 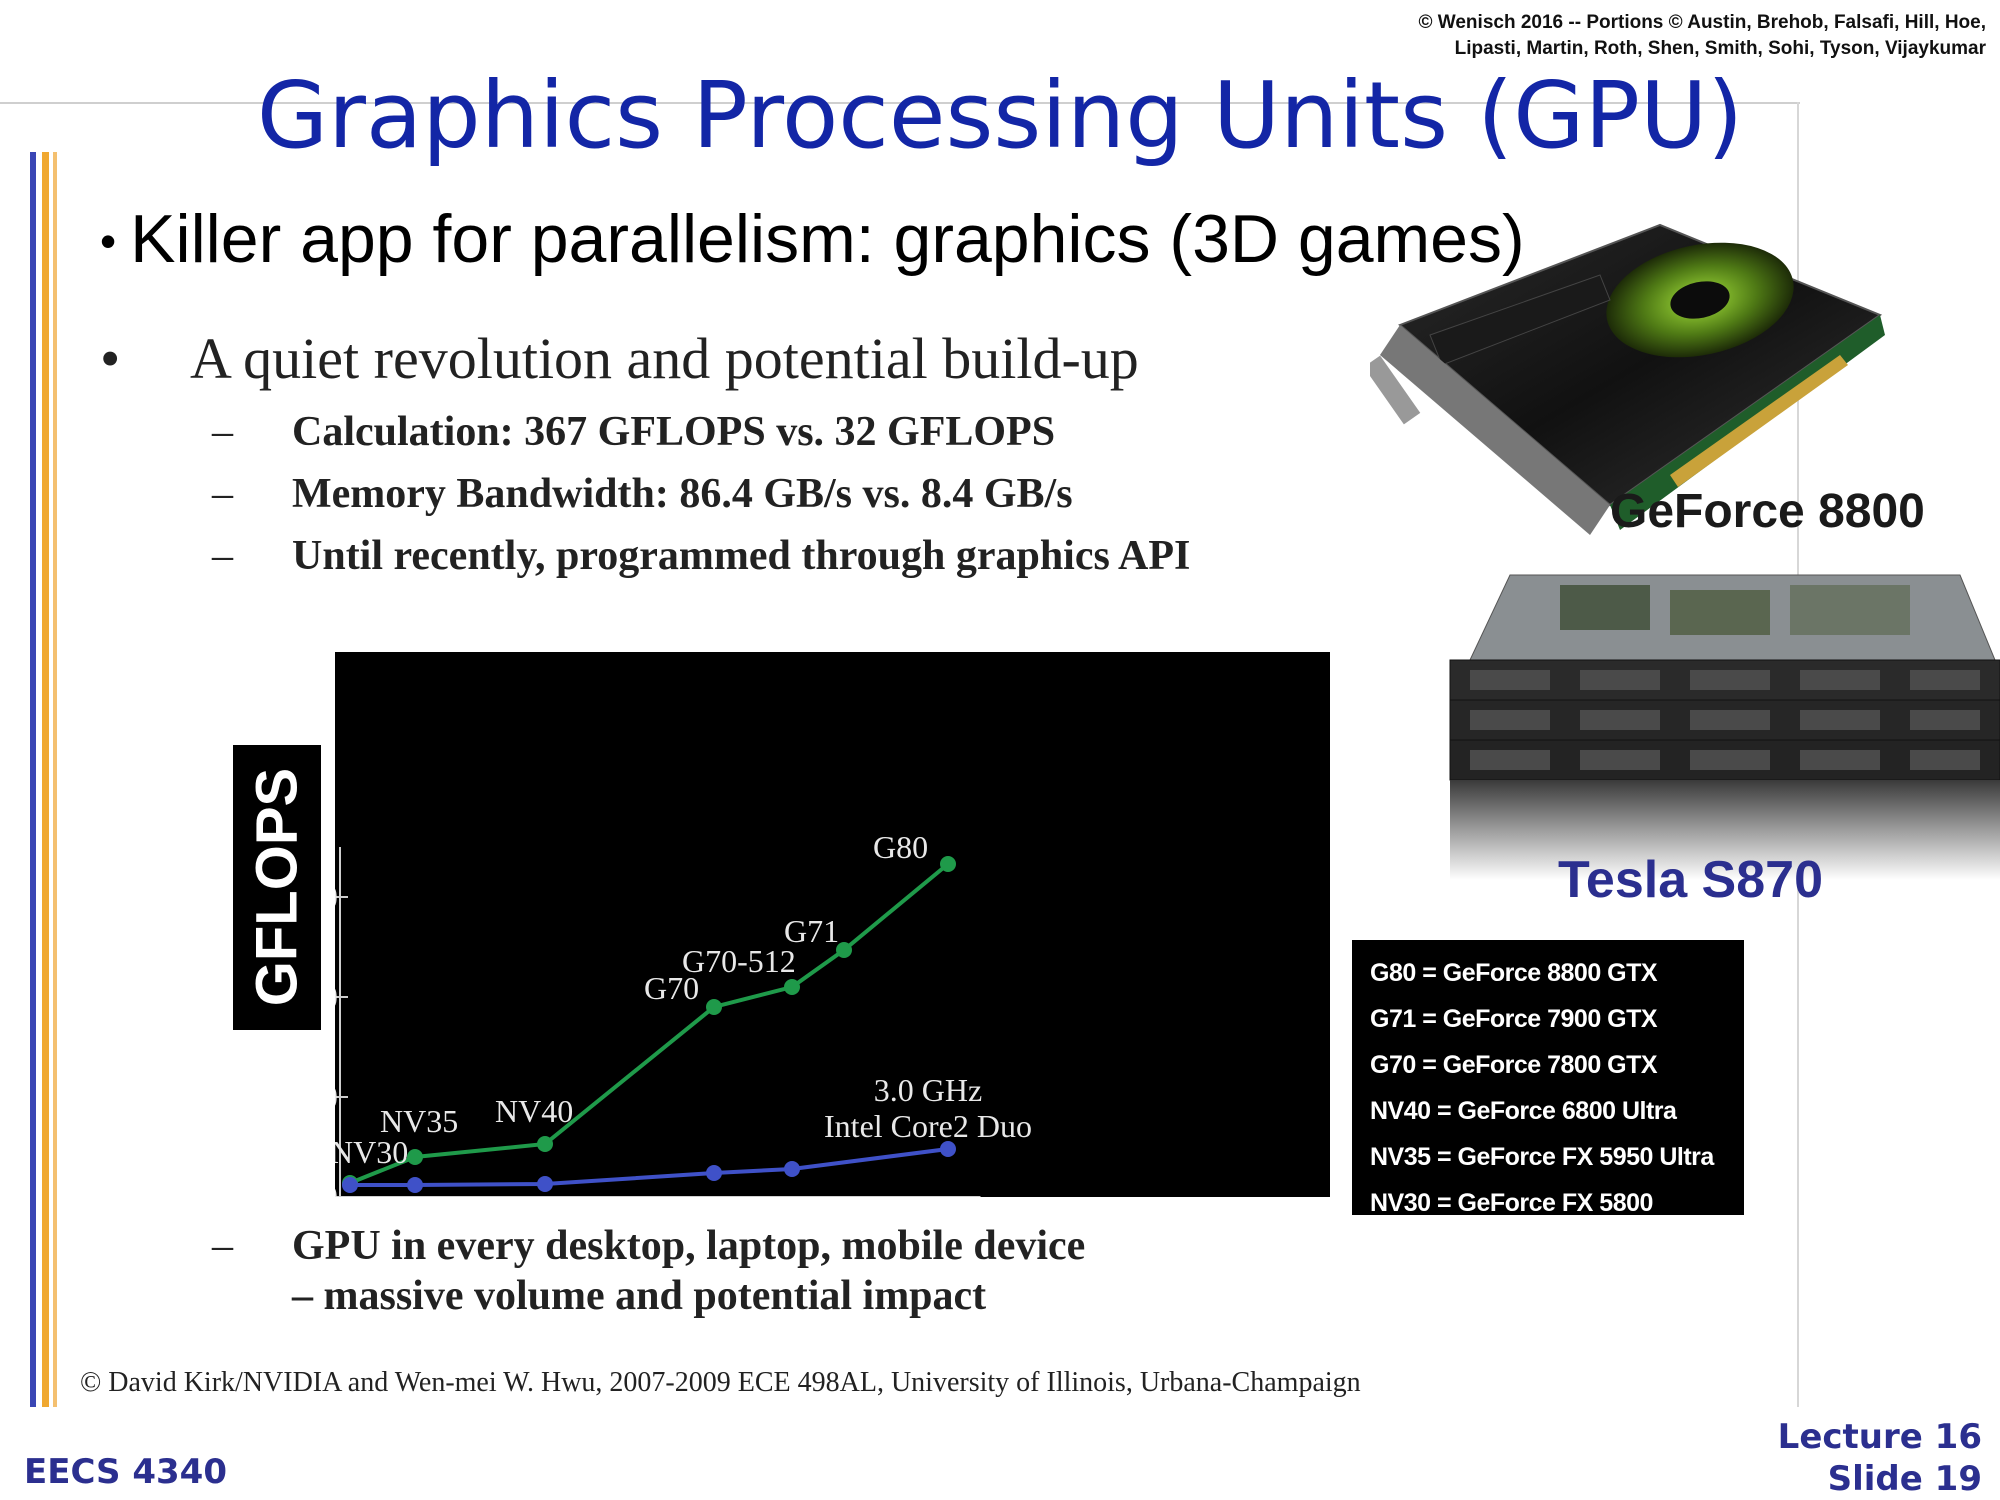 I want to click on chart-ylabel-box: GFLOPS, so click(x=277, y=887).